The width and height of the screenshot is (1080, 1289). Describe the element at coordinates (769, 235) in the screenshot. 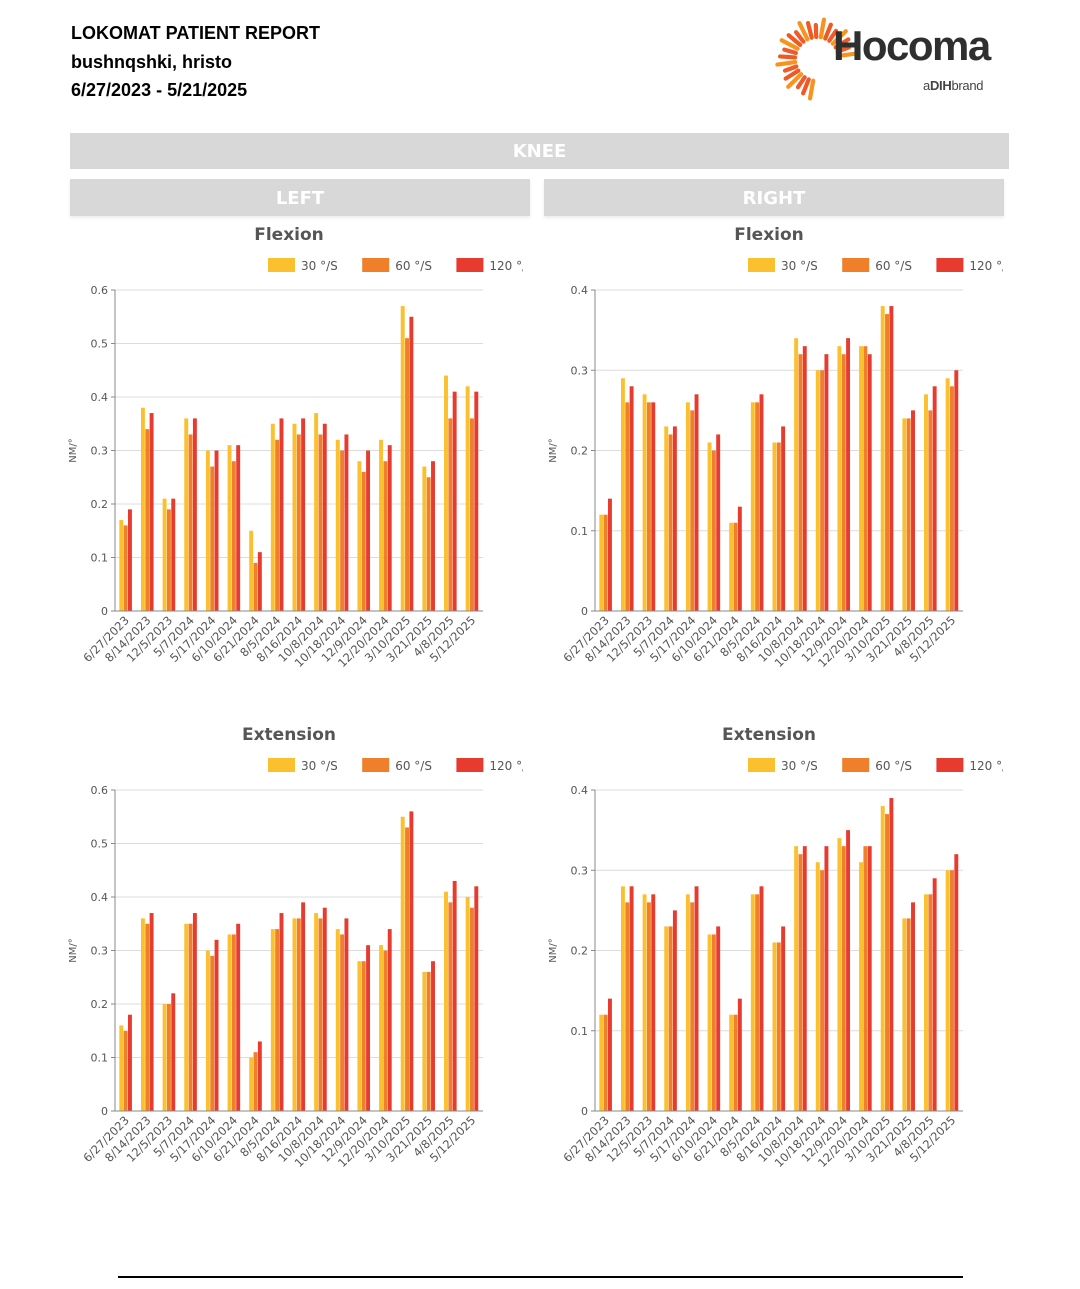

I see `chart-title: Flexion` at that location.